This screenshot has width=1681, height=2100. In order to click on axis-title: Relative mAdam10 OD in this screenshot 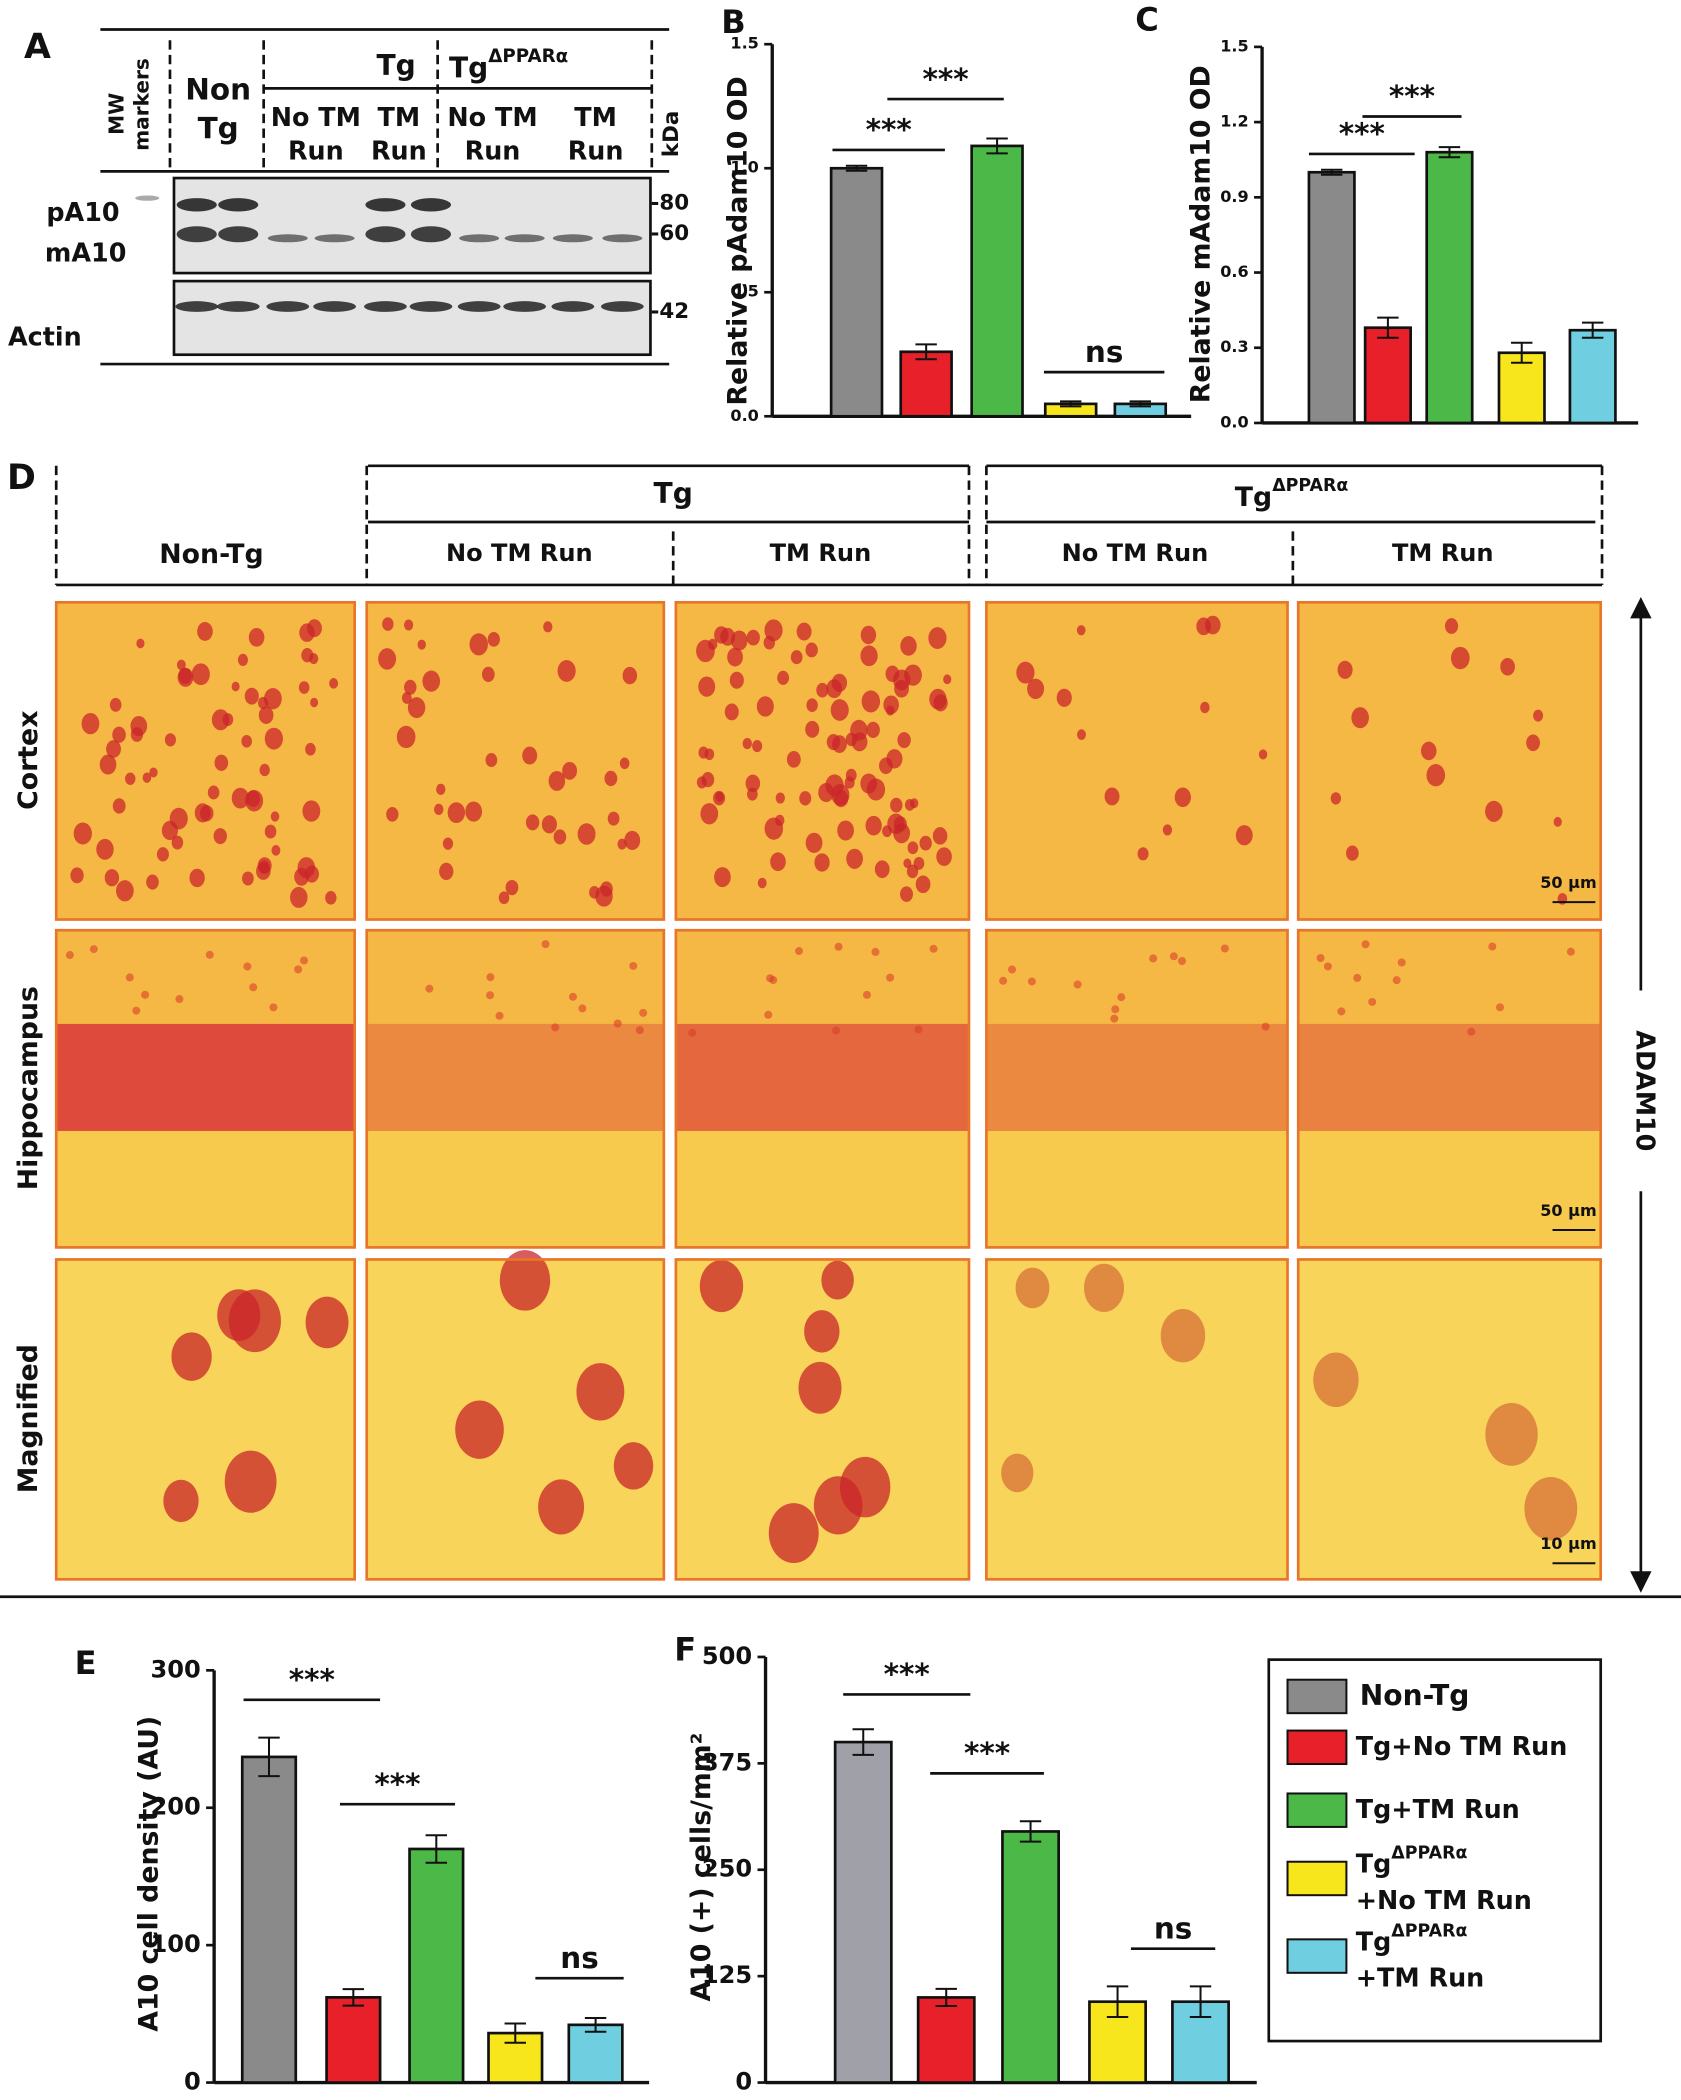, I will do `click(1200, 234)`.